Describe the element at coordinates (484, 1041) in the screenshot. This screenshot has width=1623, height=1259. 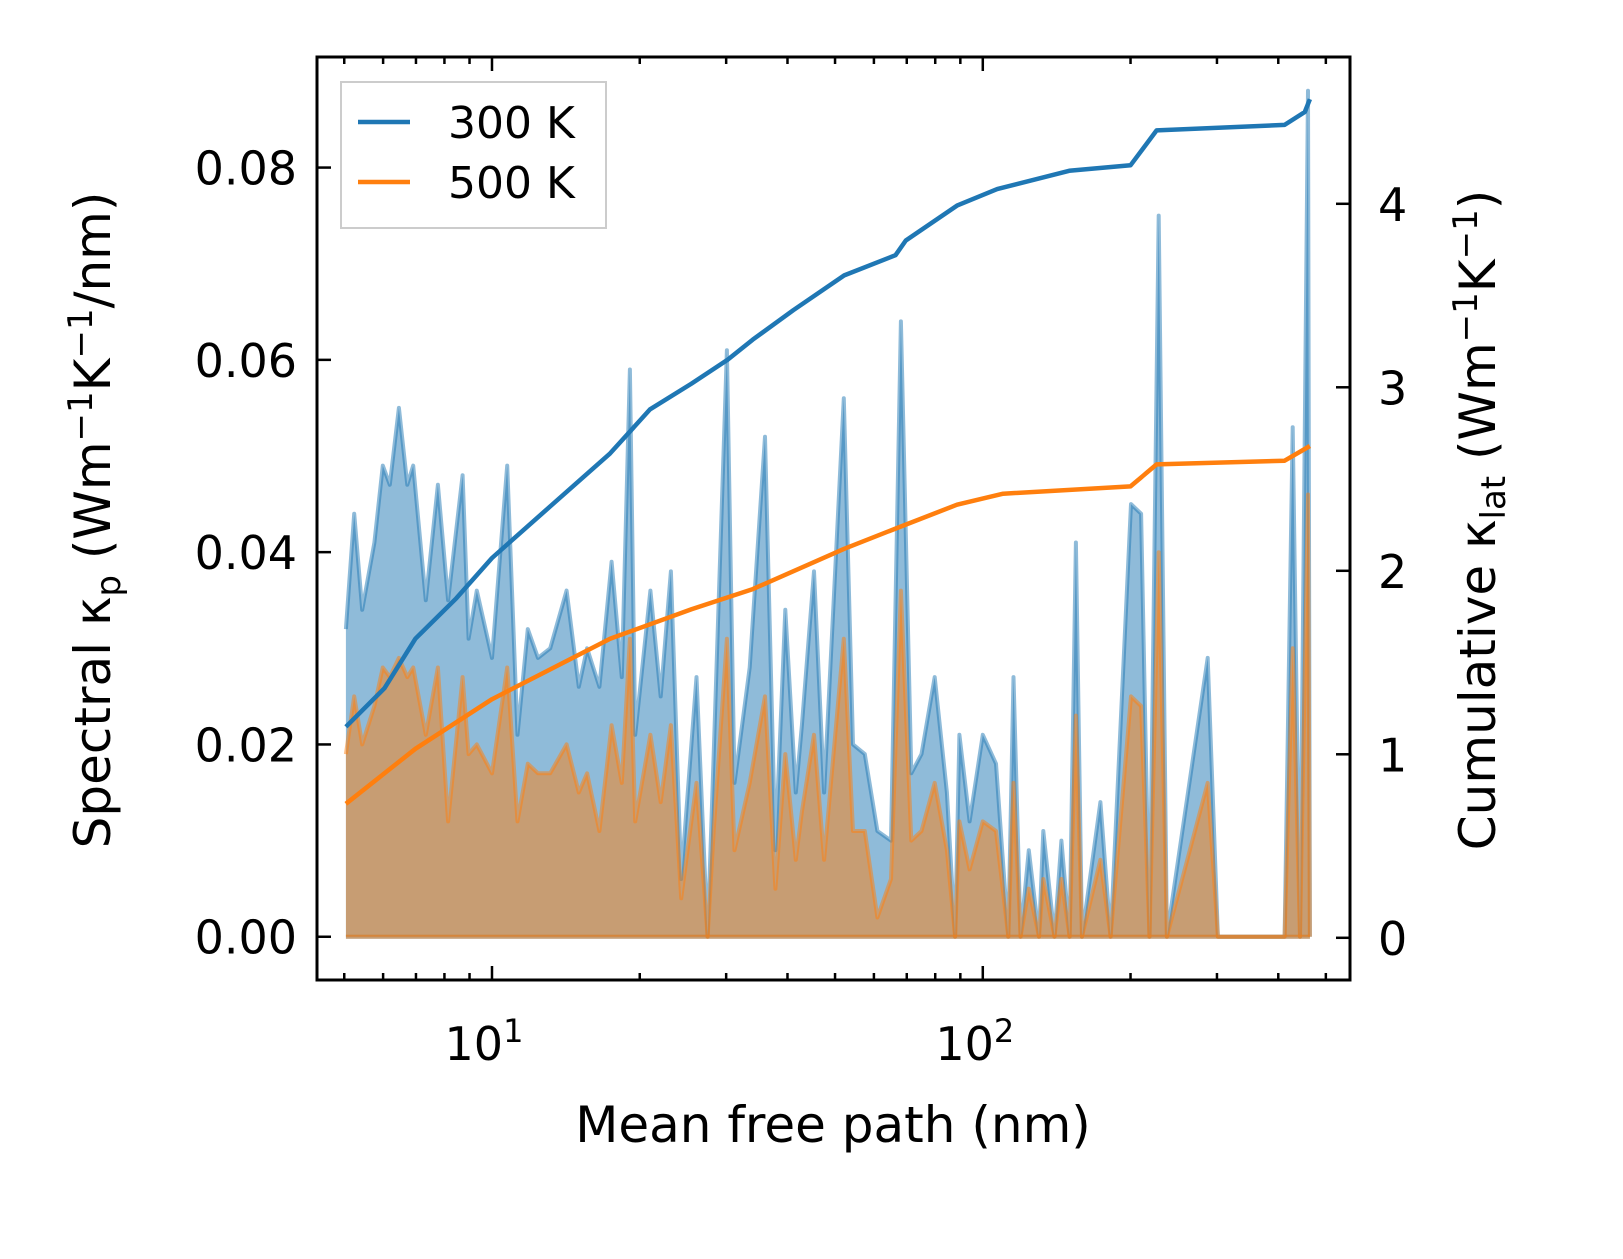
I see `x-tick-label: 10¹` at that location.